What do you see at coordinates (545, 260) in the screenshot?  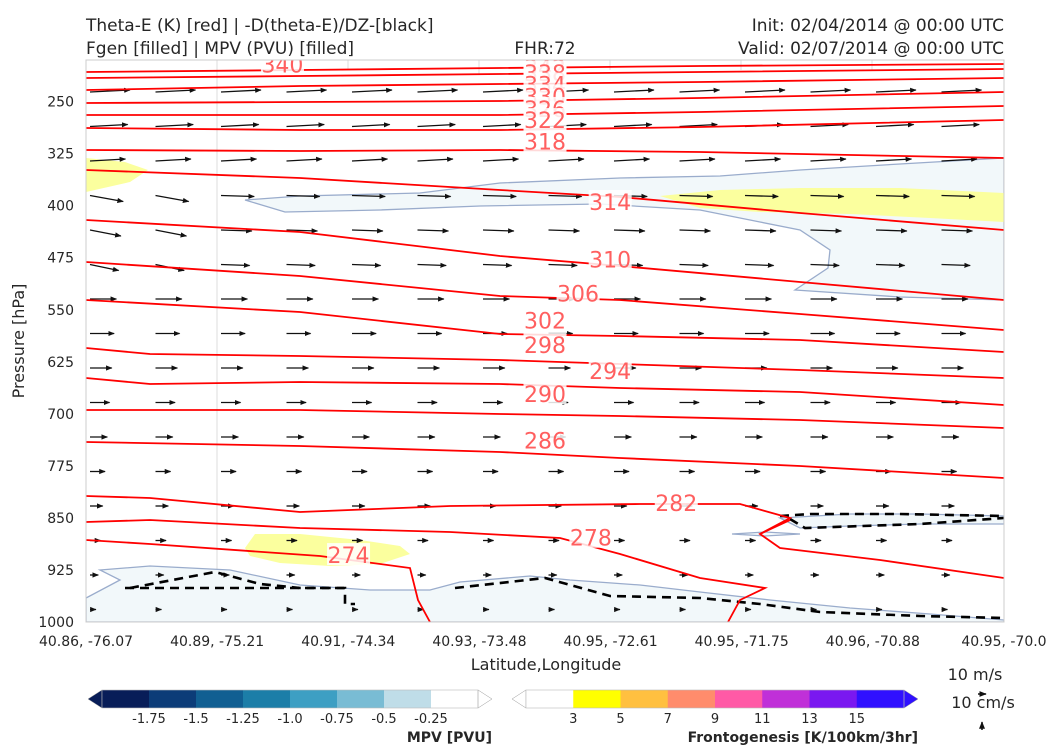 I see `theta-e-310-line` at bounding box center [545, 260].